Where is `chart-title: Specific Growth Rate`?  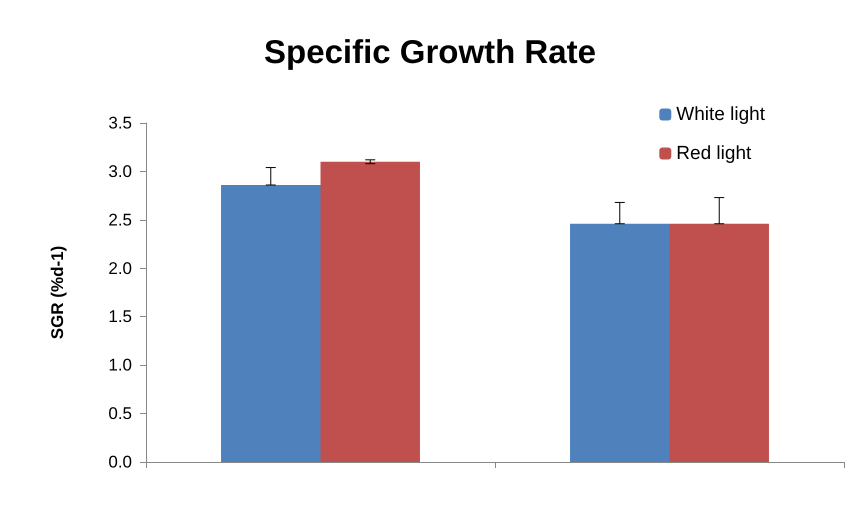 chart-title: Specific Growth Rate is located at coordinates (430, 51).